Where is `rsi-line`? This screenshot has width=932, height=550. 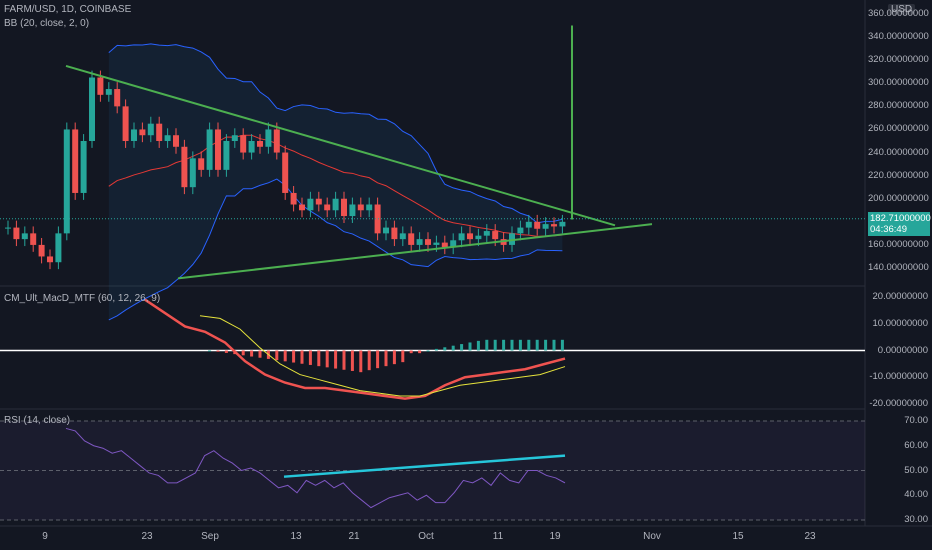
rsi-line is located at coordinates (315, 468).